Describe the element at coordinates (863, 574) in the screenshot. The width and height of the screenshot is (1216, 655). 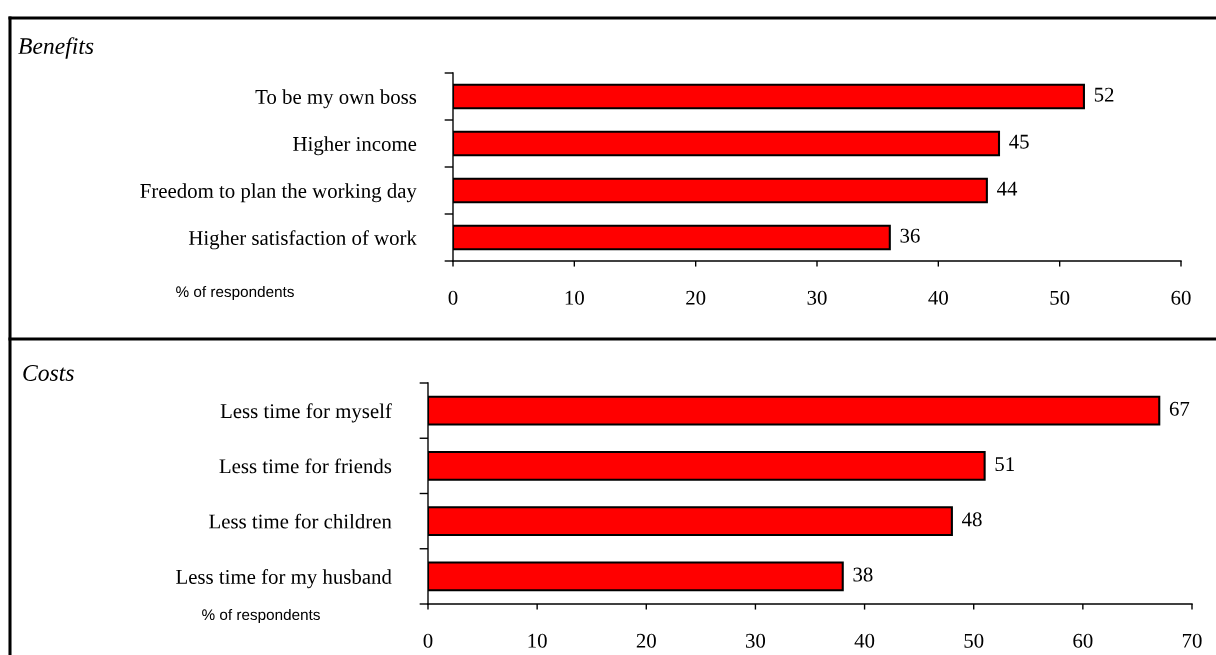
I see `data-label: 38` at that location.